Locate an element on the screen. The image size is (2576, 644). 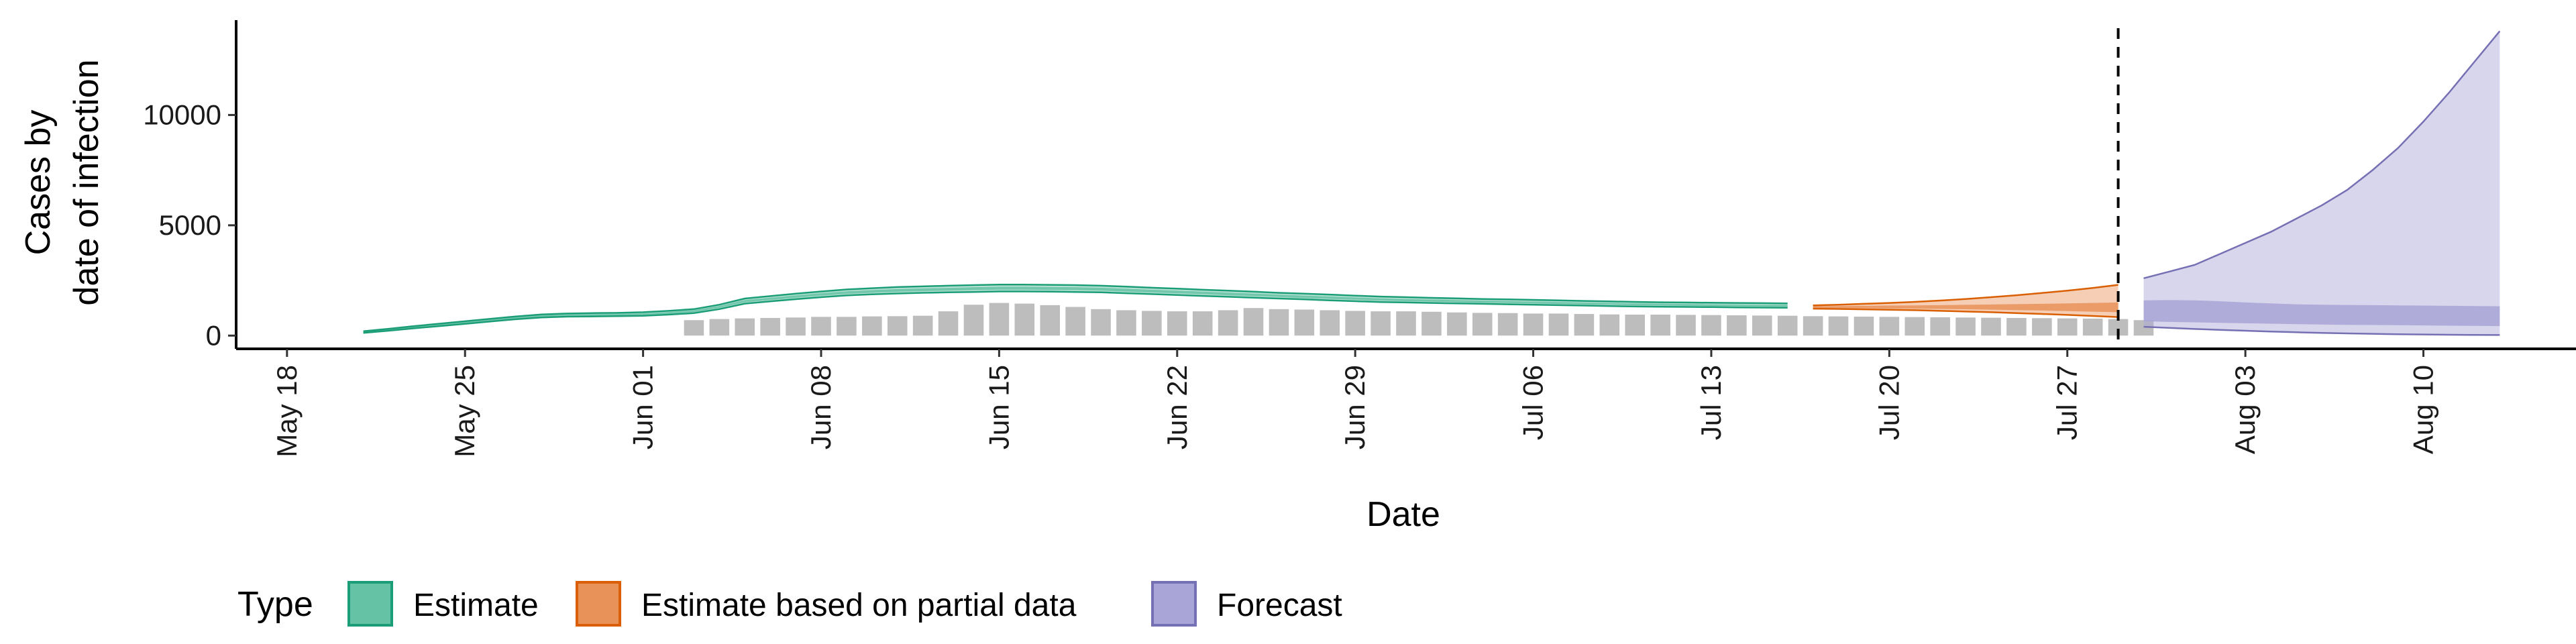
x-tick-label: Jul 27 is located at coordinates (2067, 402).